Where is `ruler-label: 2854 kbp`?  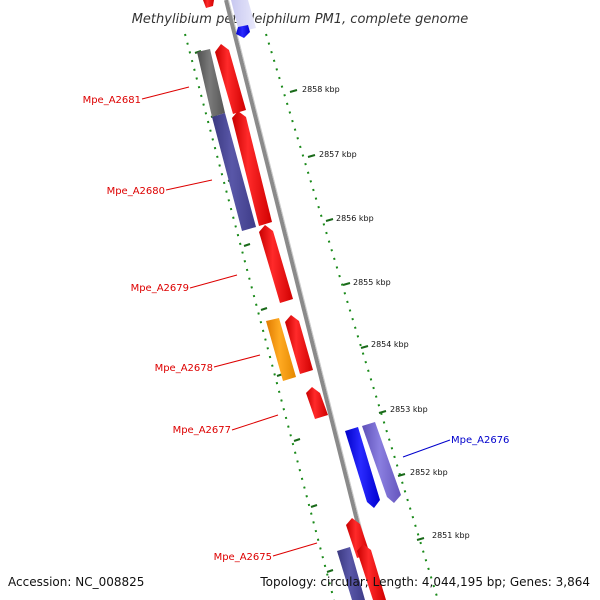
ruler-label: 2854 kbp is located at coordinates (390, 344).